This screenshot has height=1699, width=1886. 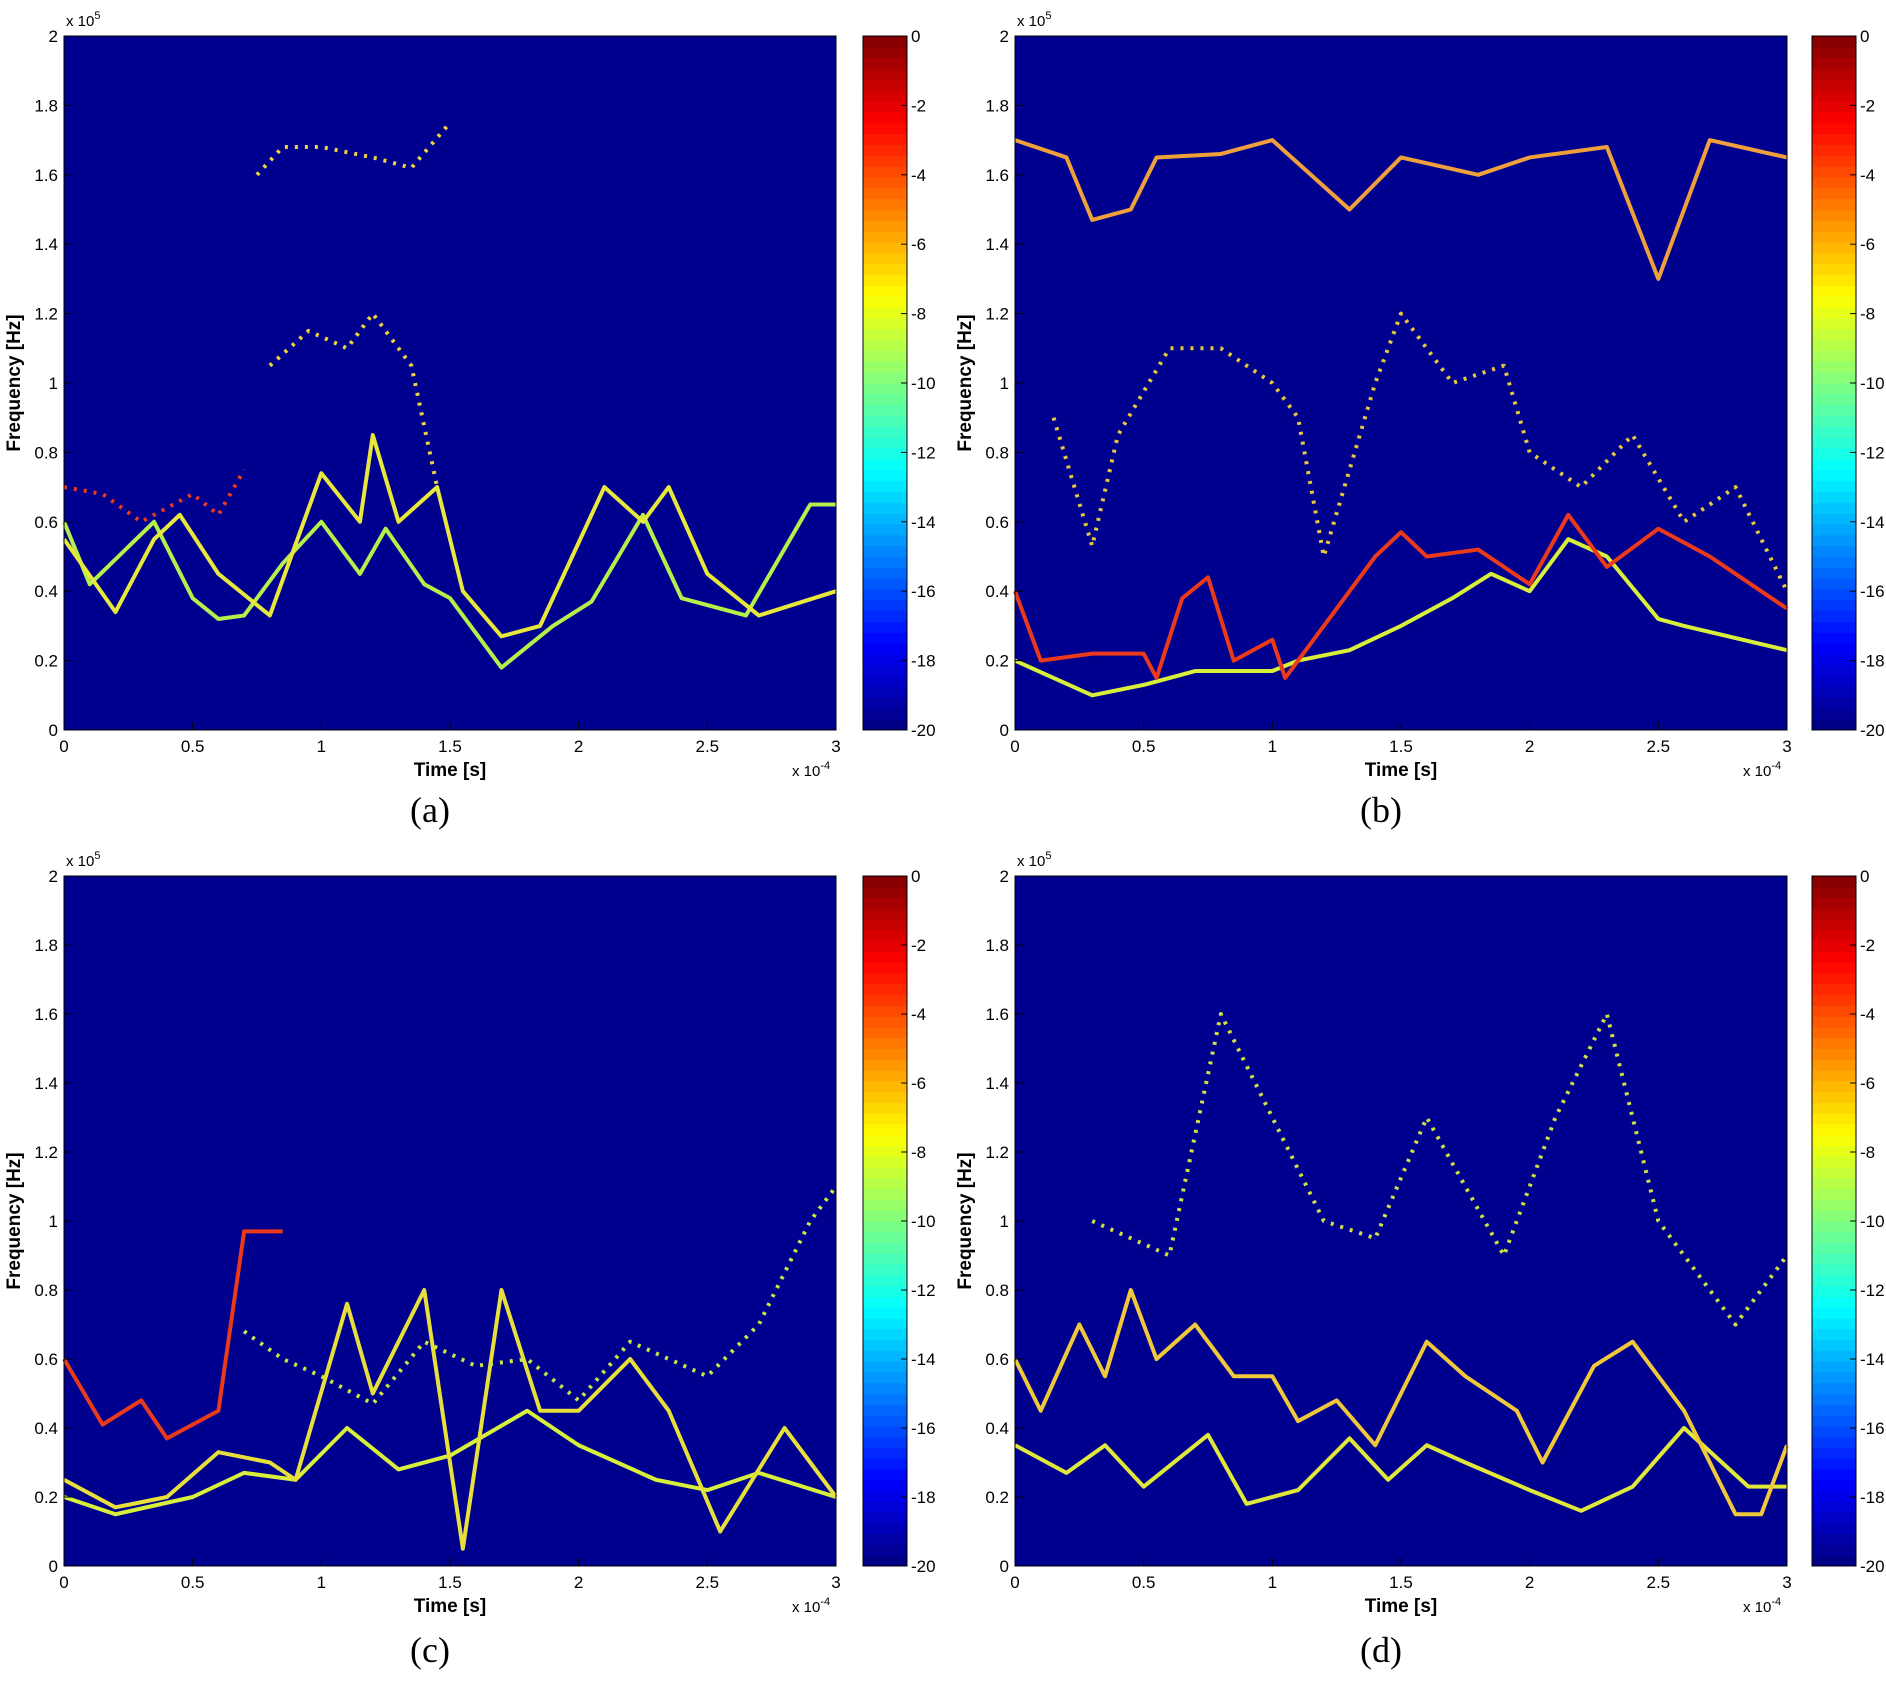 What do you see at coordinates (46, 1014) in the screenshot?
I see `y-tick-label: 1.6` at bounding box center [46, 1014].